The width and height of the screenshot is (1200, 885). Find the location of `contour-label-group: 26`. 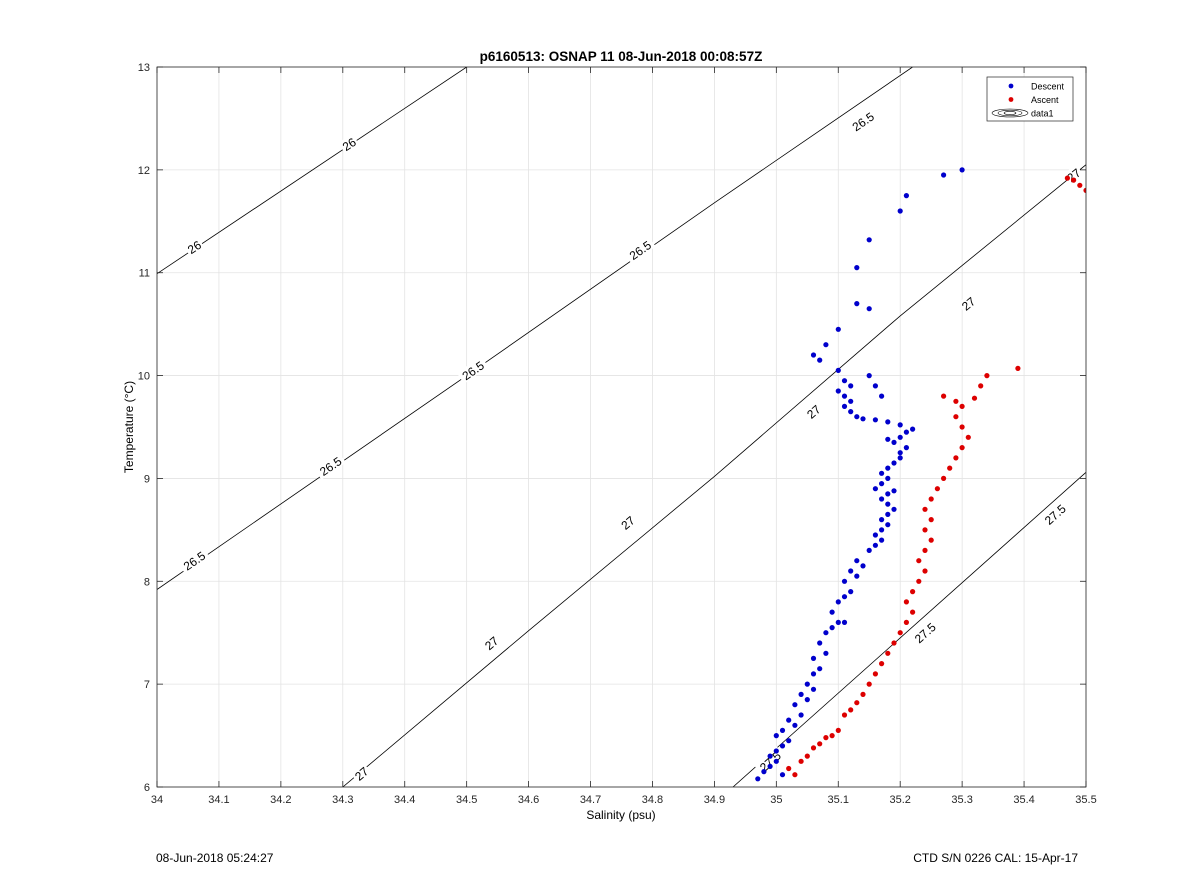

contour-label-group: 26 is located at coordinates (349, 143).